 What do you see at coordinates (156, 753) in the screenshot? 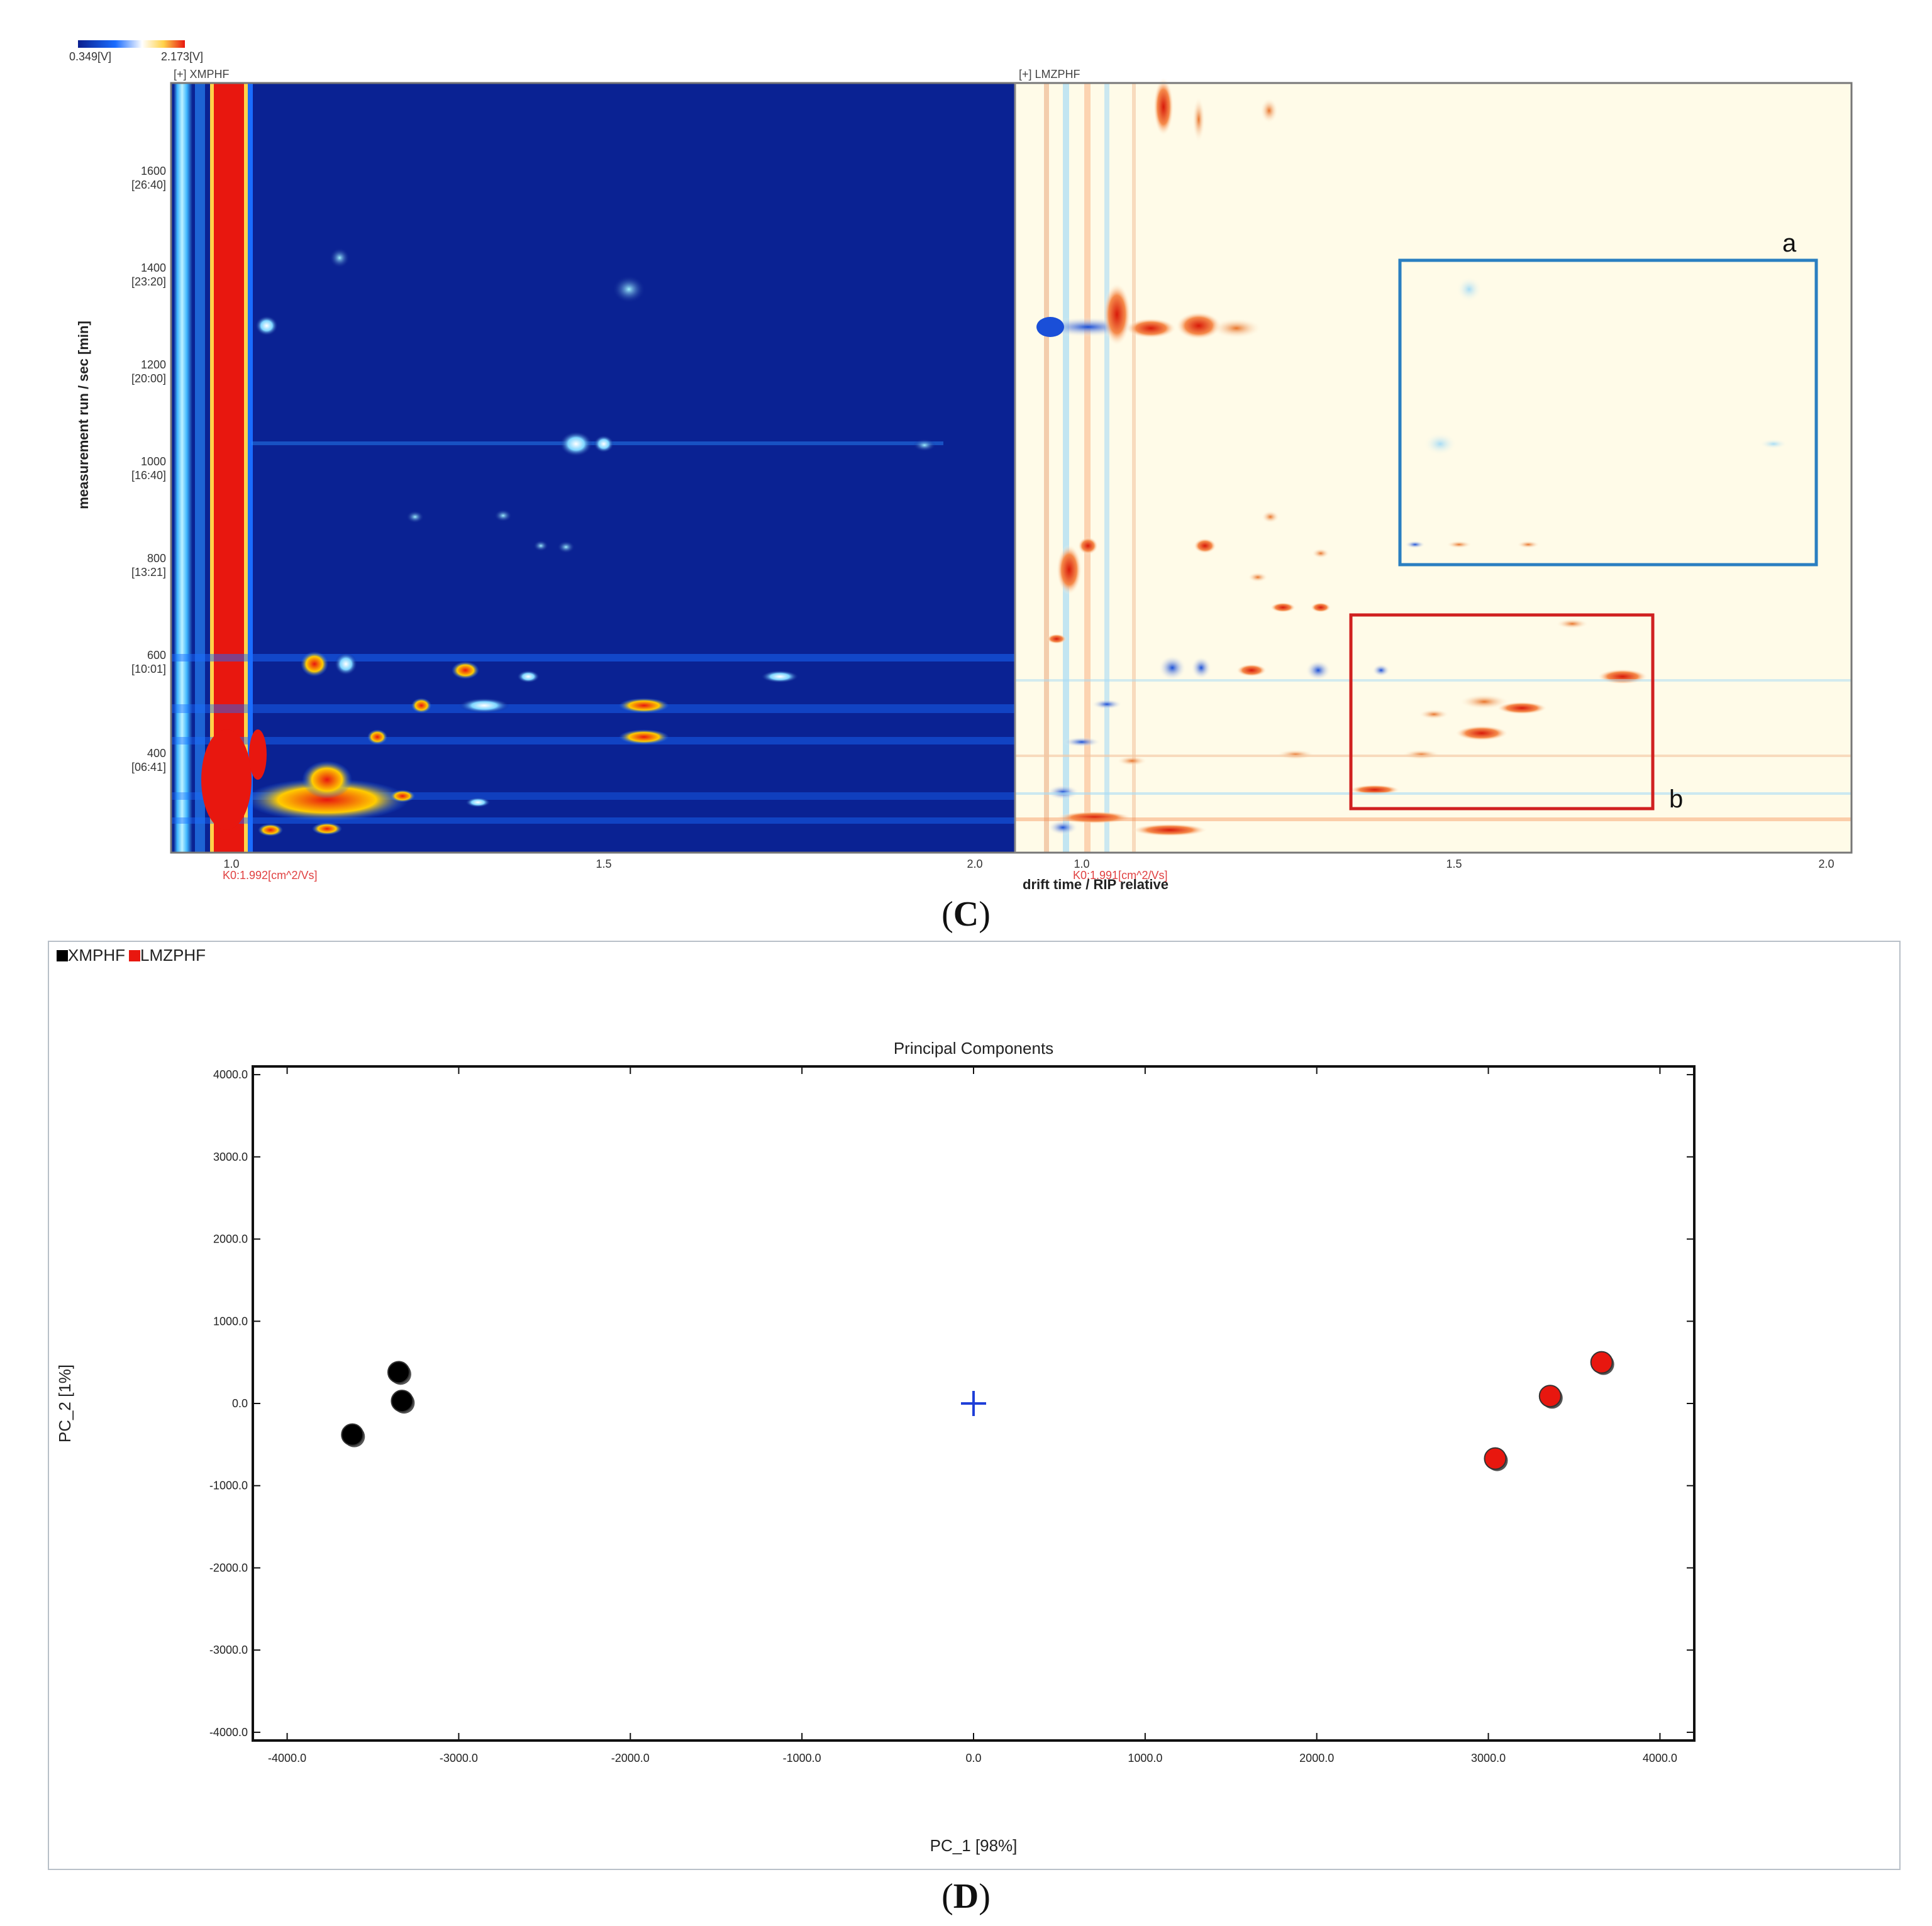
I see `y-tick-400: 400` at bounding box center [156, 753].